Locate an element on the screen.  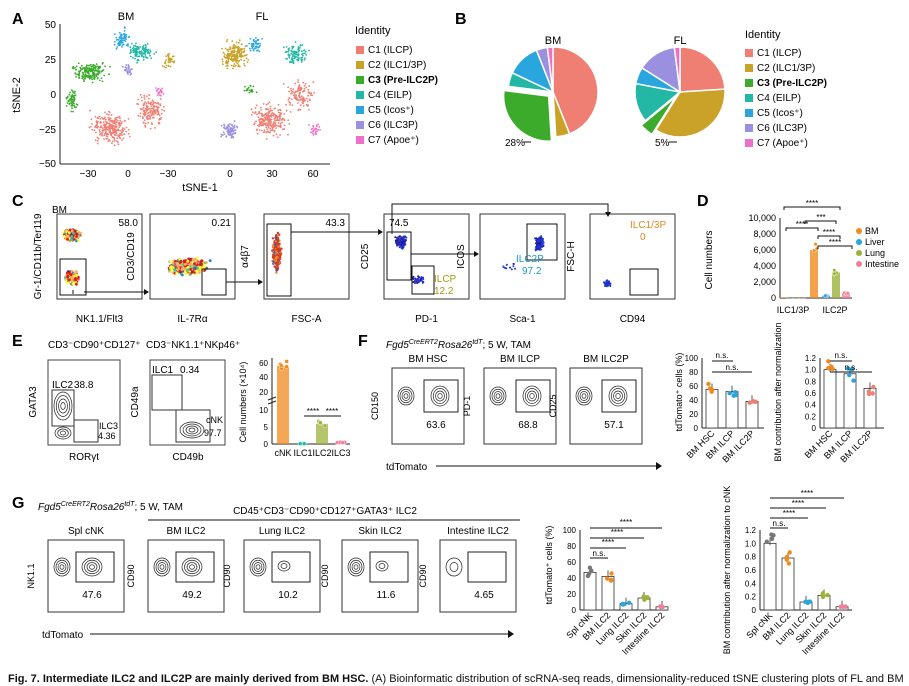
bar-ytick: 0.2 is located at coordinates (751, 597).